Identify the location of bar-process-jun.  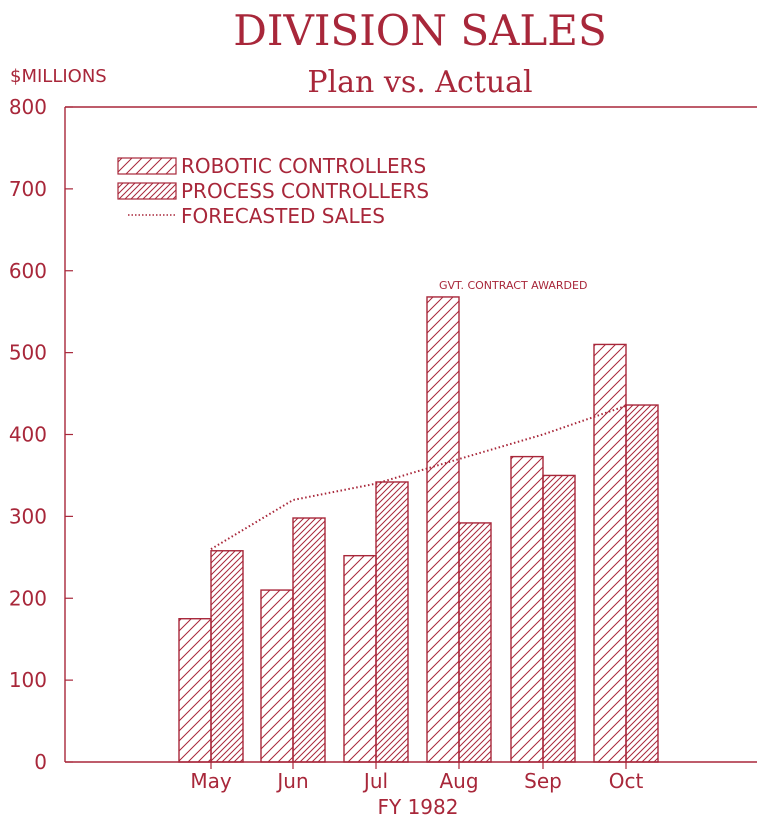
(309, 640).